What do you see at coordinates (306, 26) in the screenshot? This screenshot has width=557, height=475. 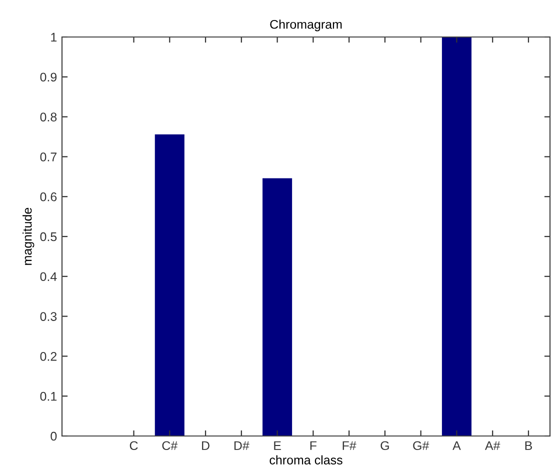 I see `chart-title: Chromagram` at bounding box center [306, 26].